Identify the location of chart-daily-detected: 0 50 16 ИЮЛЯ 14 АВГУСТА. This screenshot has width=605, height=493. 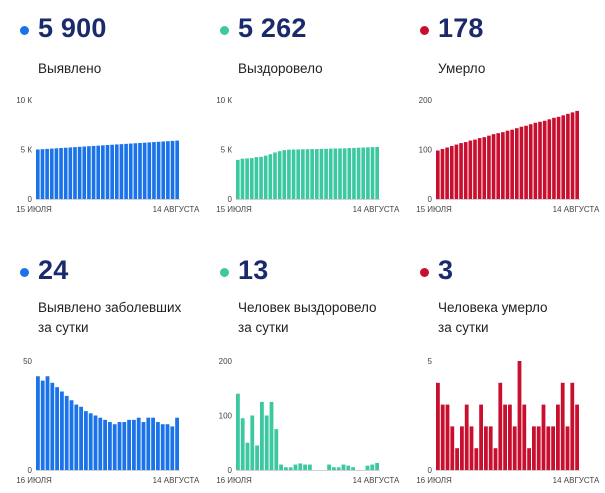
(108, 421).